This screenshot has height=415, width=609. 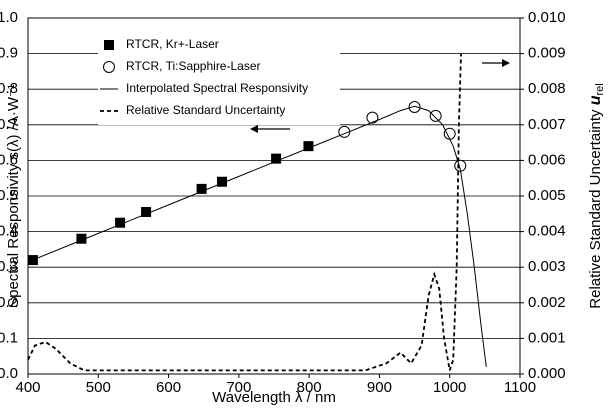 What do you see at coordinates (547, 373) in the screenshot?
I see `y2-tick-label: 0.000` at bounding box center [547, 373].